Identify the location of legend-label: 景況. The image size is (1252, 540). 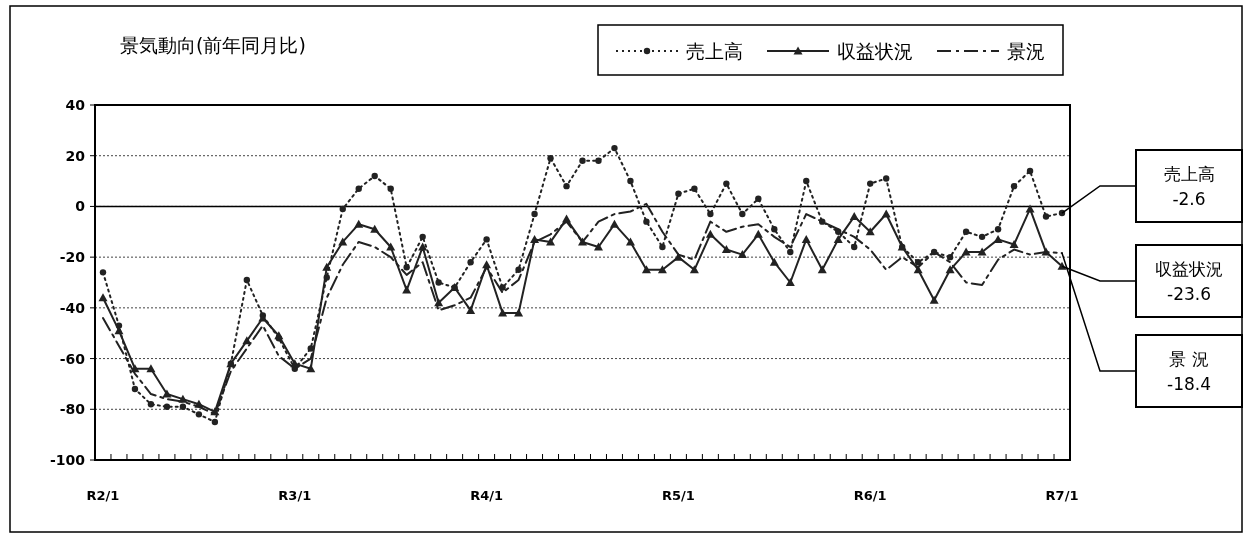
(1026, 51).